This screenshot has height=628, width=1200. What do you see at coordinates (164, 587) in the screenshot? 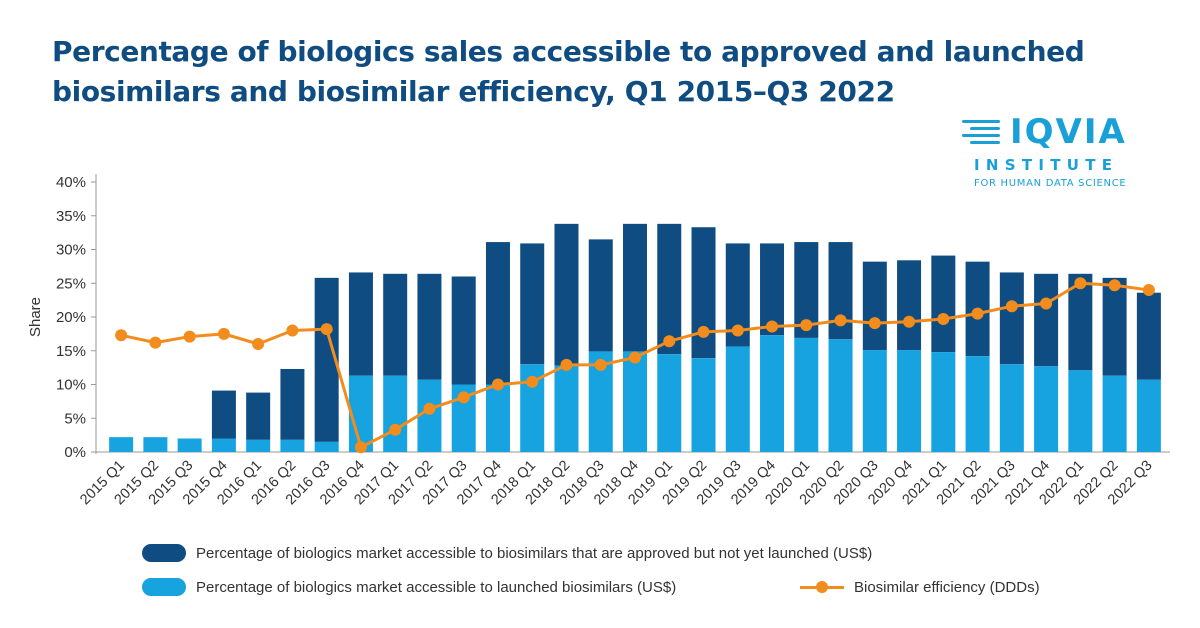
I see `legend-swatch-launched` at bounding box center [164, 587].